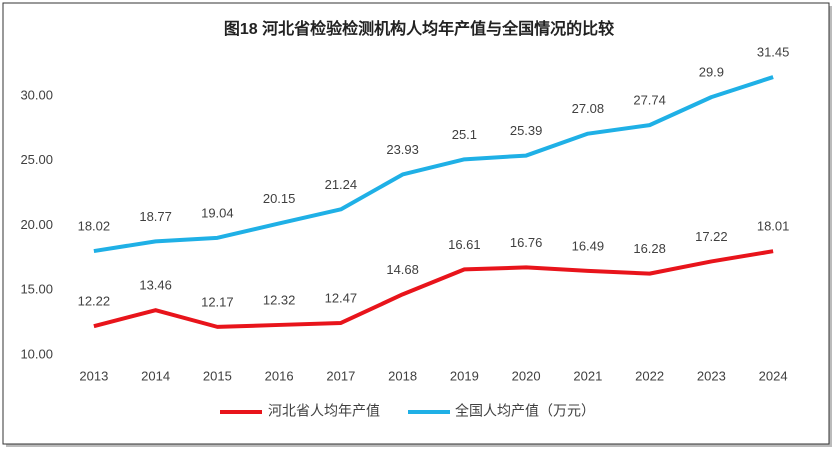  I want to click on data-label: 27.08, so click(588, 108).